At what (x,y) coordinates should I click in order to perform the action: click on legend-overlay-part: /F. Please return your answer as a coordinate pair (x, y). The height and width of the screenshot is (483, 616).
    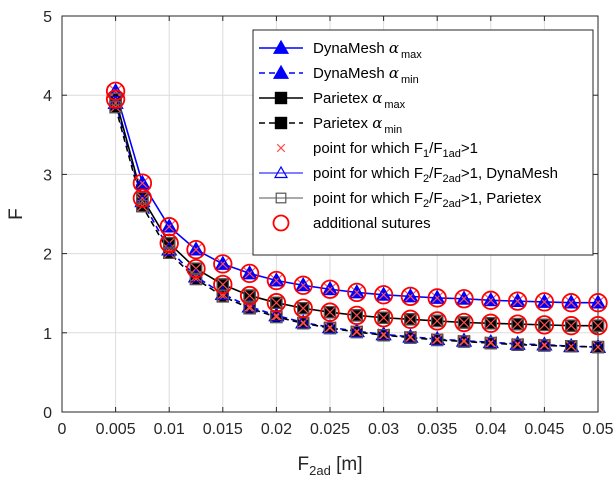
    Looking at the image, I should click on (435, 173).